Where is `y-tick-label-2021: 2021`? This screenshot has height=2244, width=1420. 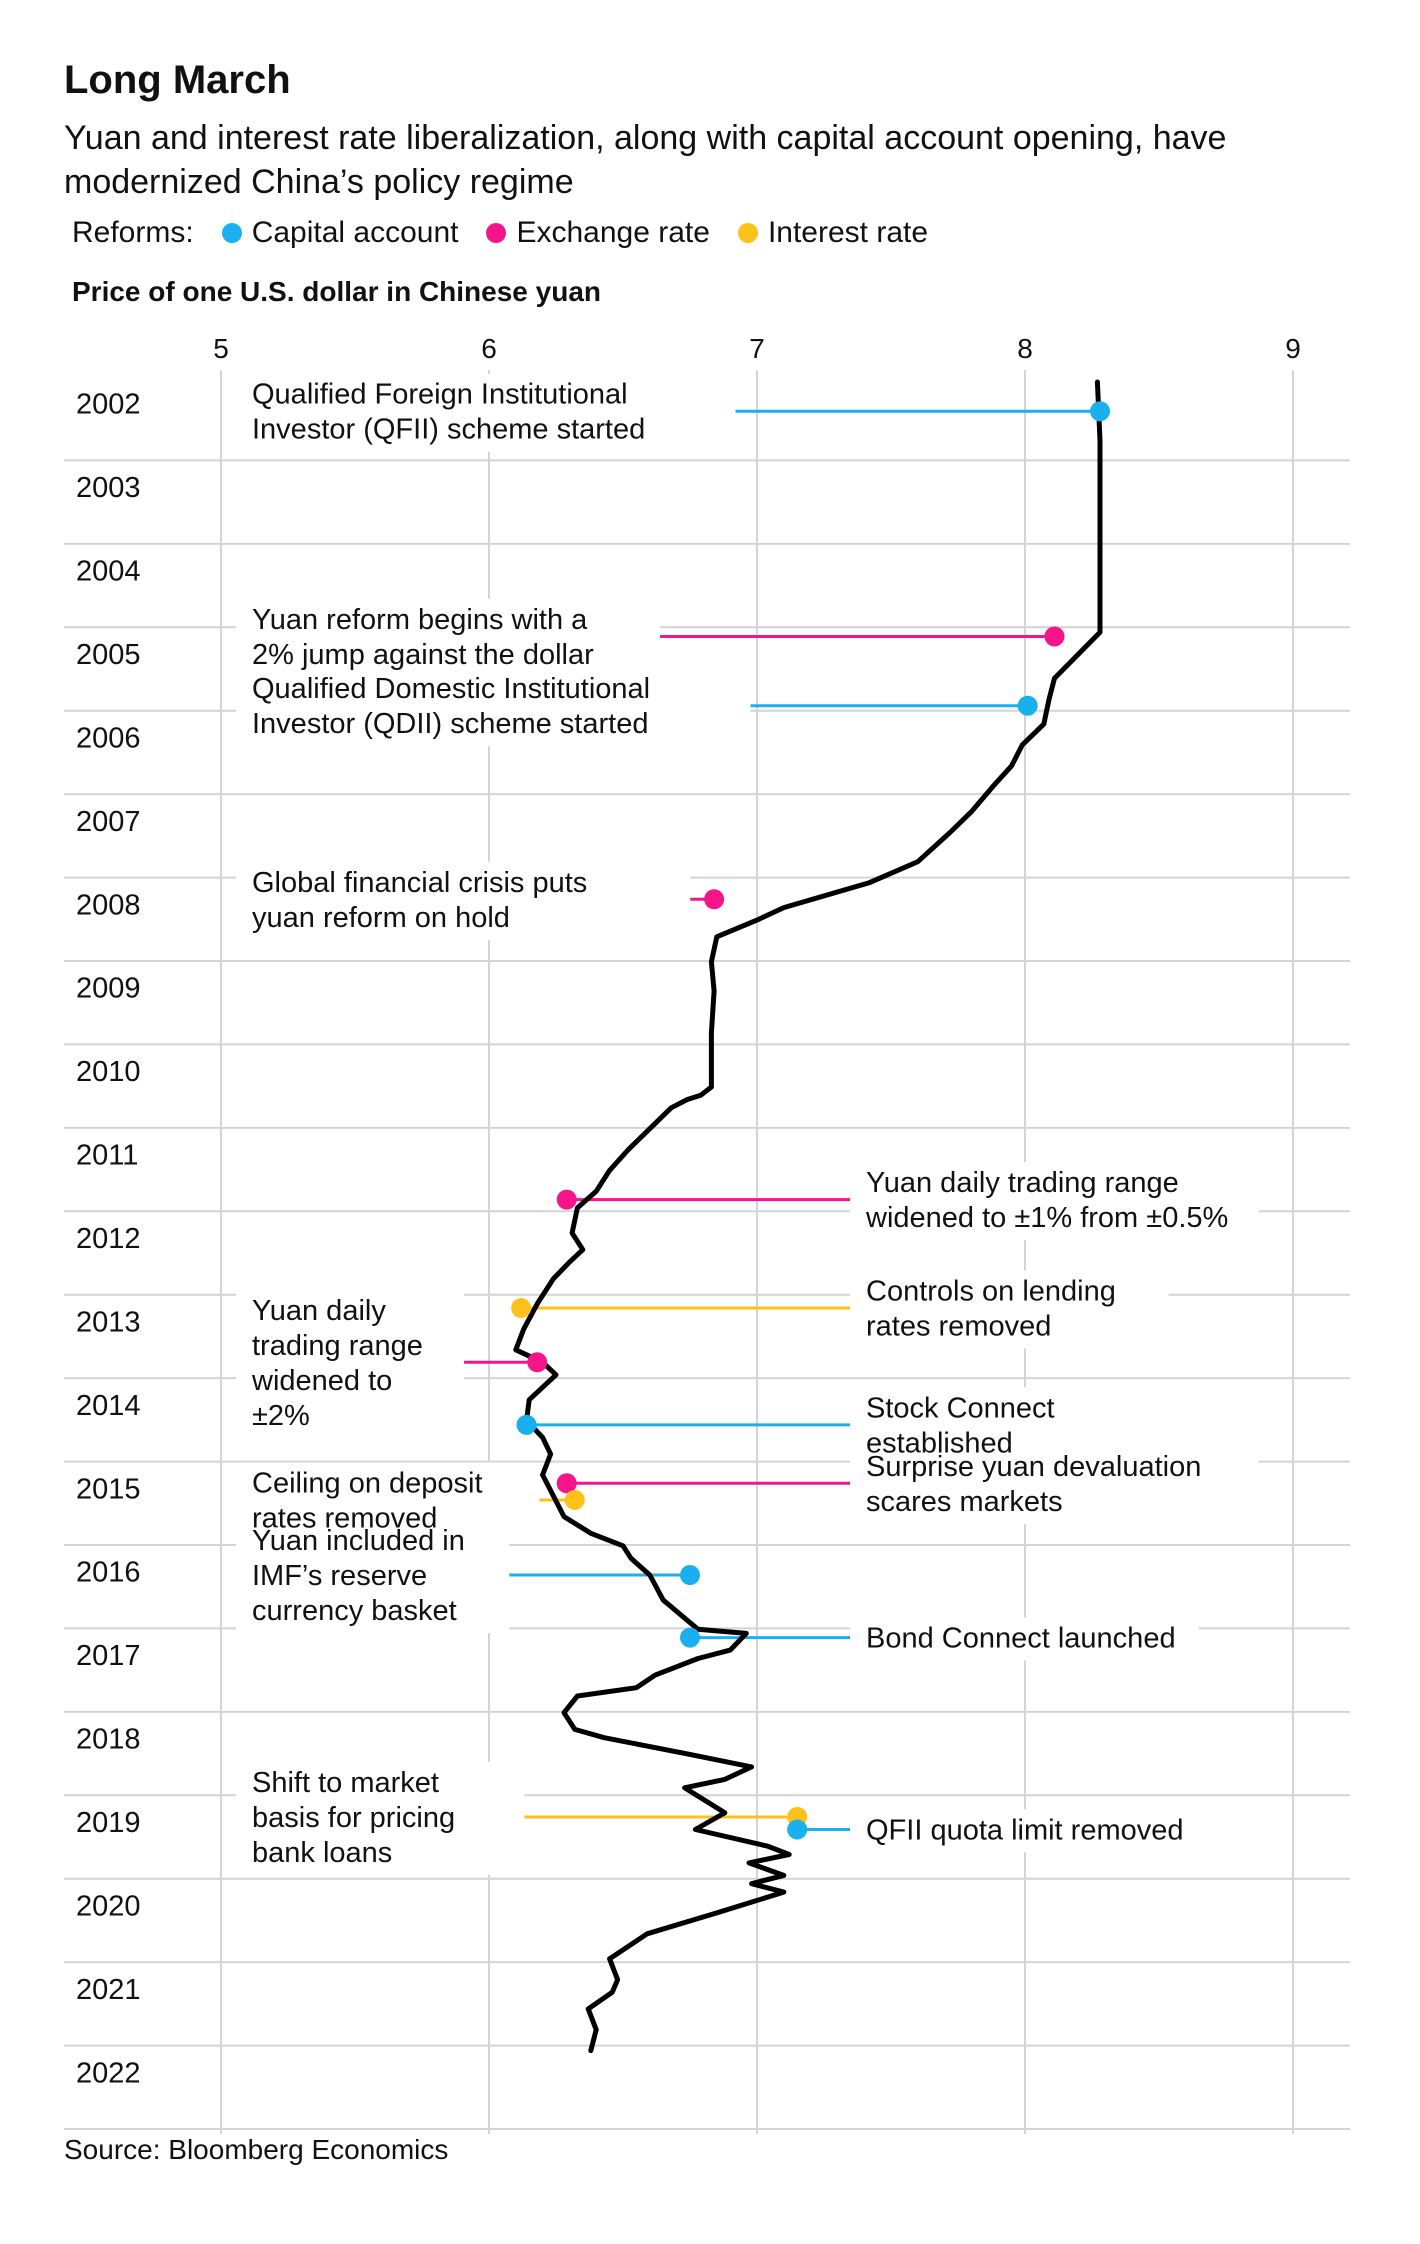 y-tick-label-2021: 2021 is located at coordinates (108, 1990).